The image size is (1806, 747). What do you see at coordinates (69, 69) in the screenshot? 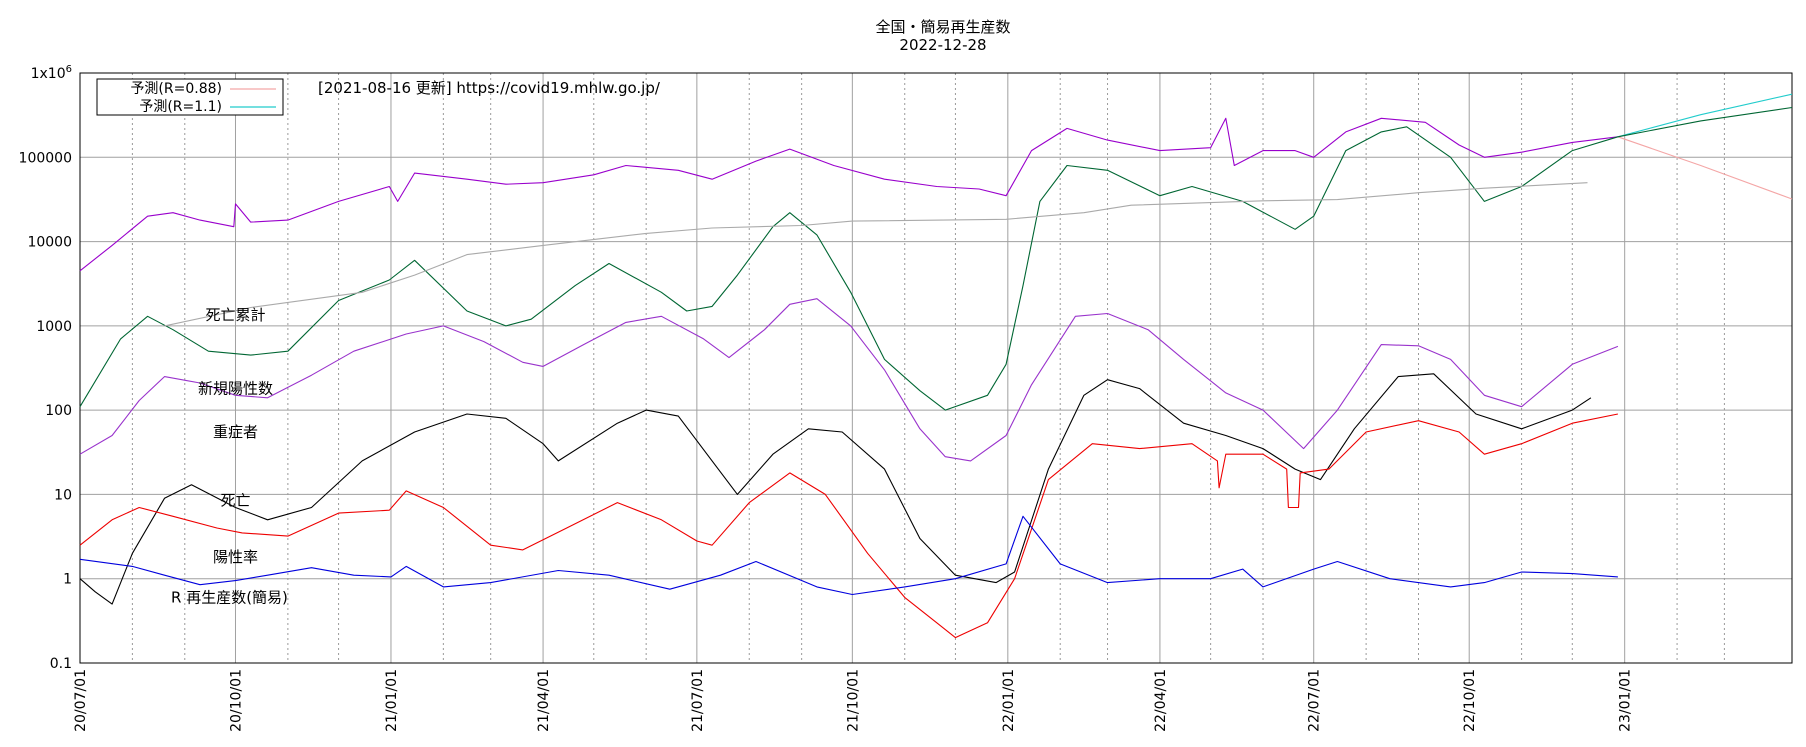
I see `y-tick-exponent: 6` at bounding box center [69, 69].